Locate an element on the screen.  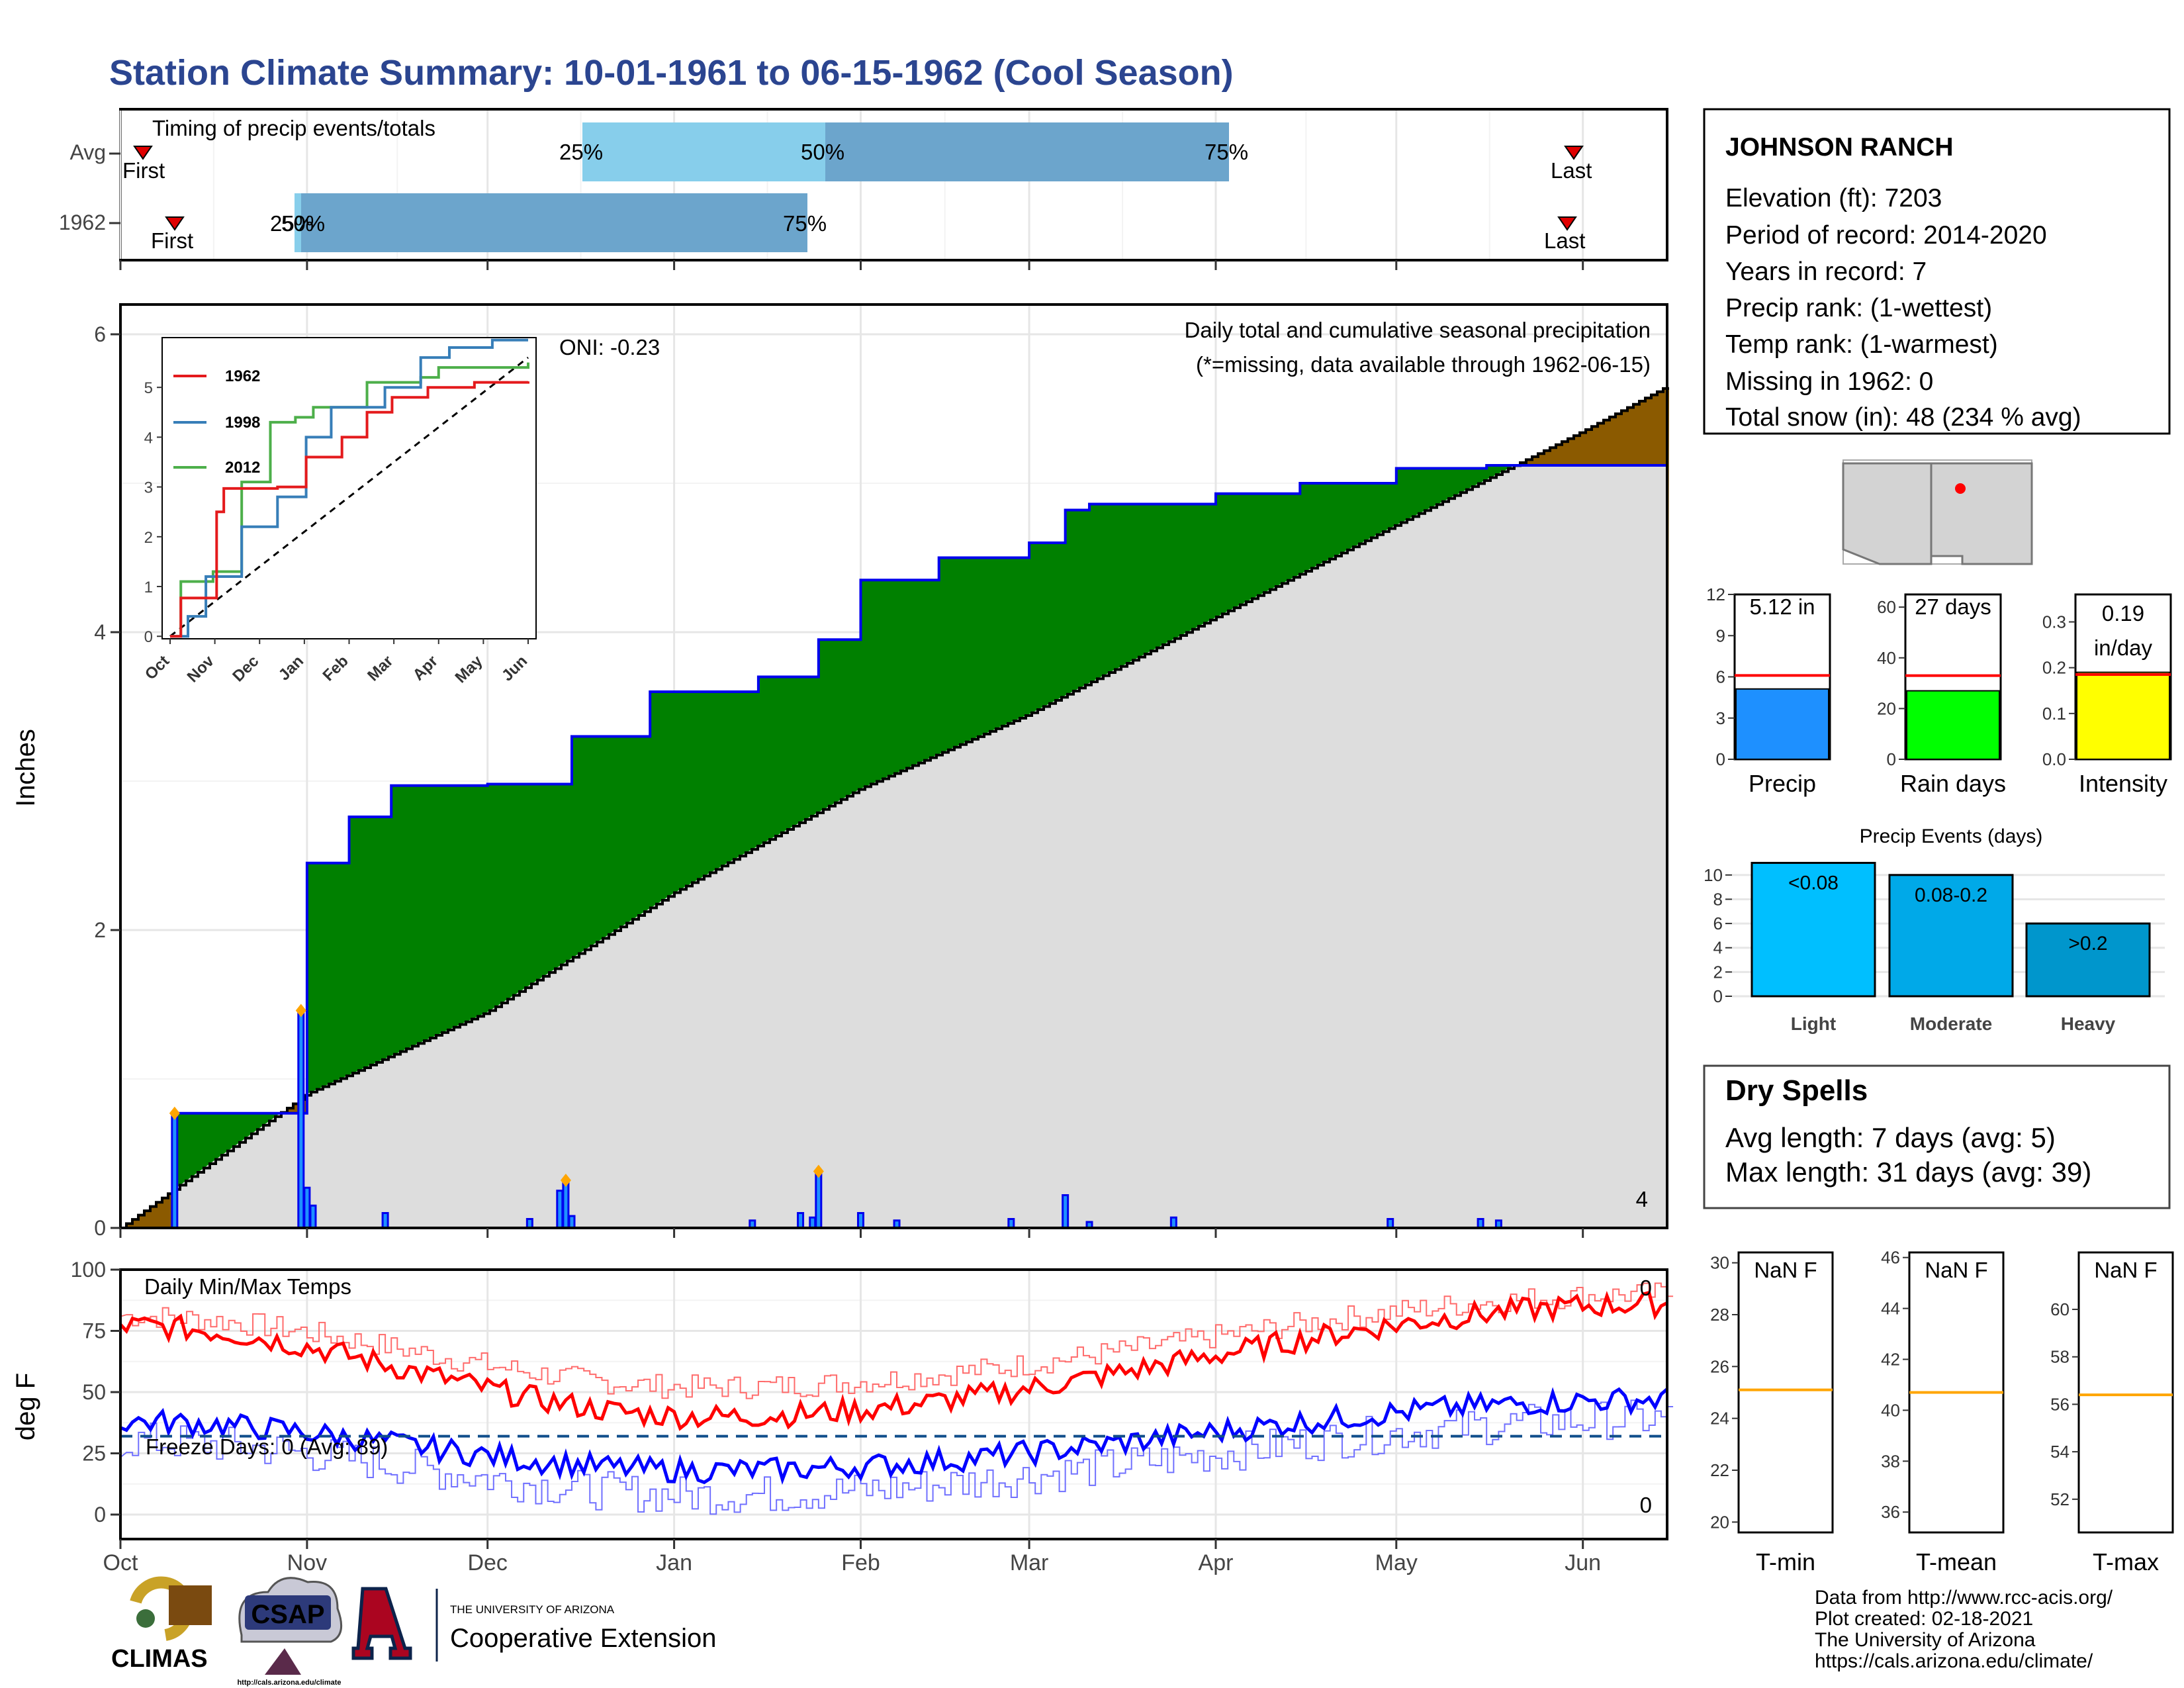
ua-big-text: Cooperative Extension is located at coordinates (583, 1638).